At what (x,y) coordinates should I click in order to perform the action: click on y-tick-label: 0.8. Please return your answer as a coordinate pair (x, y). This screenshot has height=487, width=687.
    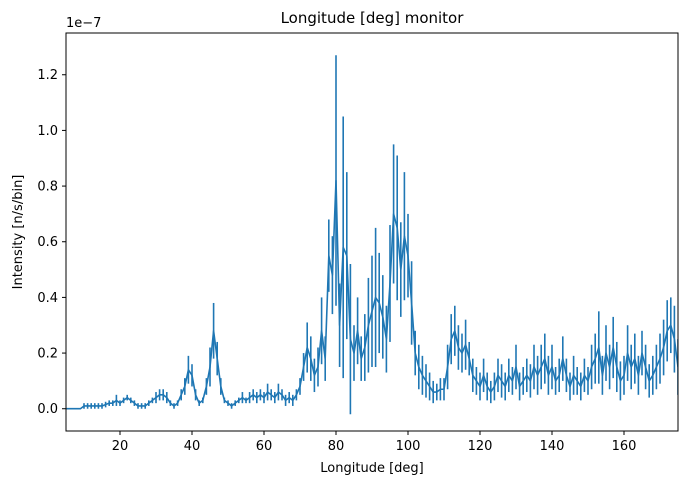
    Looking at the image, I should click on (47, 187).